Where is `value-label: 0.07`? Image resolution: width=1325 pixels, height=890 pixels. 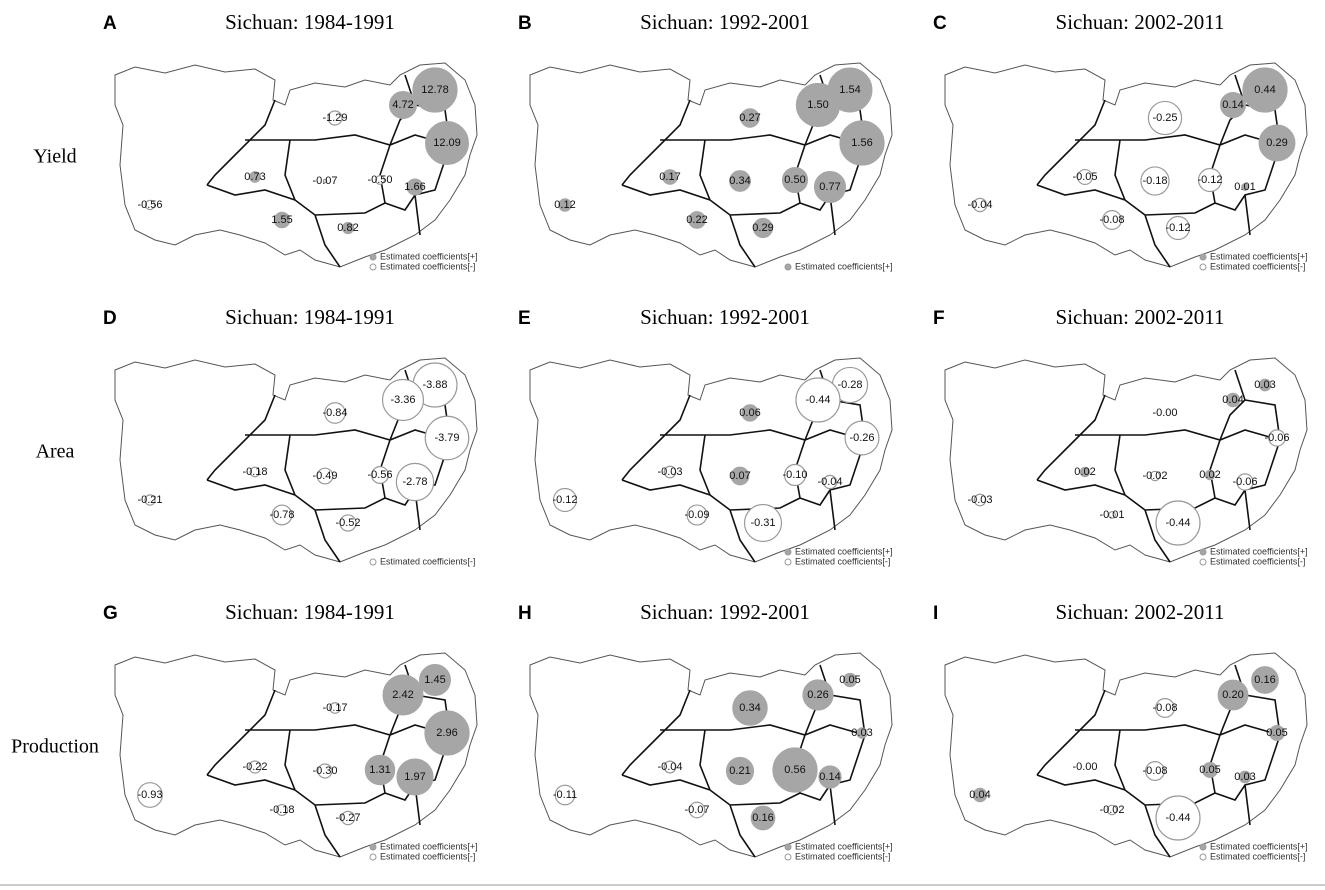
value-label: 0.07 is located at coordinates (739, 476).